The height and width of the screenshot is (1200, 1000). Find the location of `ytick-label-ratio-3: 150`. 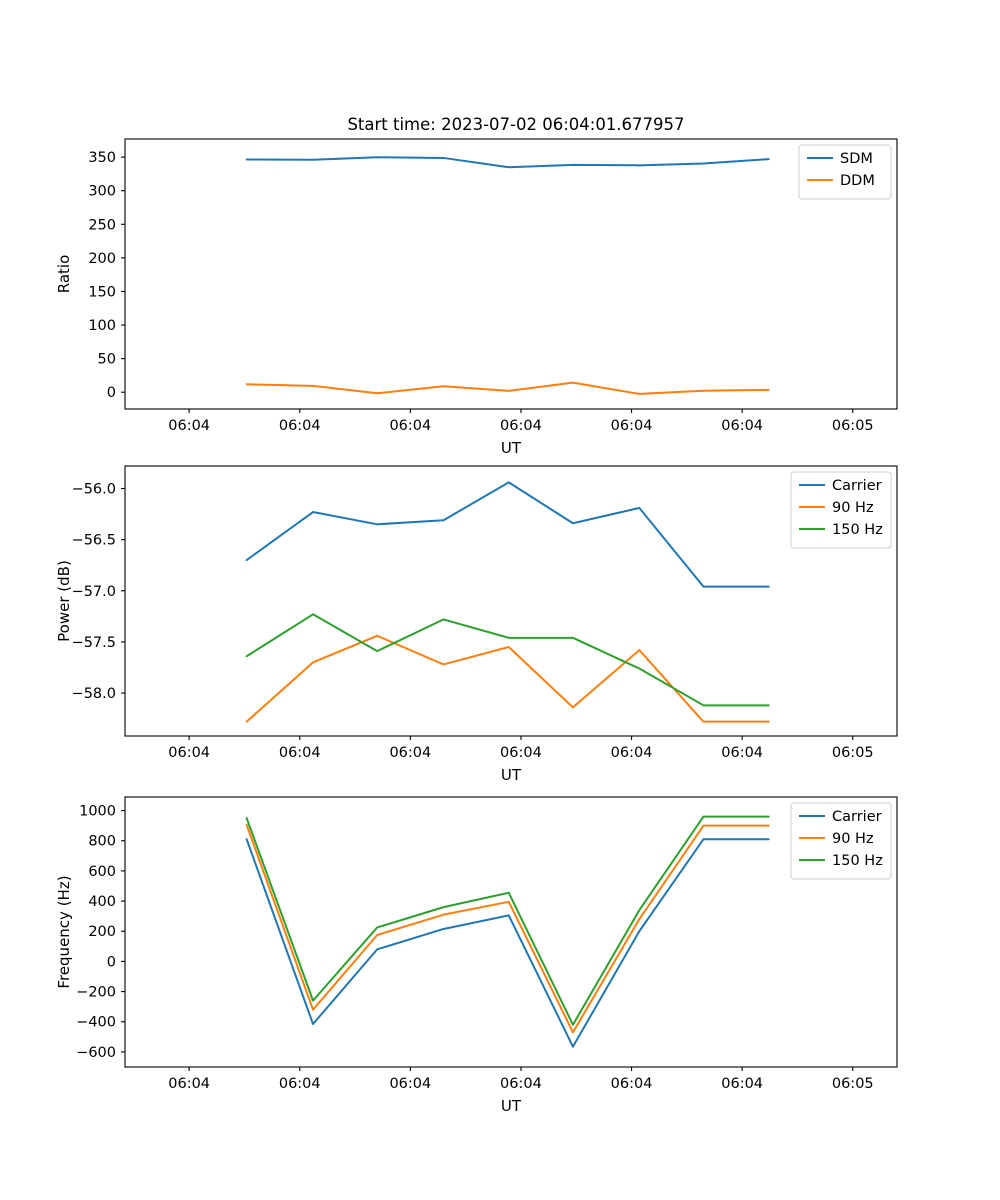

ytick-label-ratio-3: 150 is located at coordinates (102, 292).